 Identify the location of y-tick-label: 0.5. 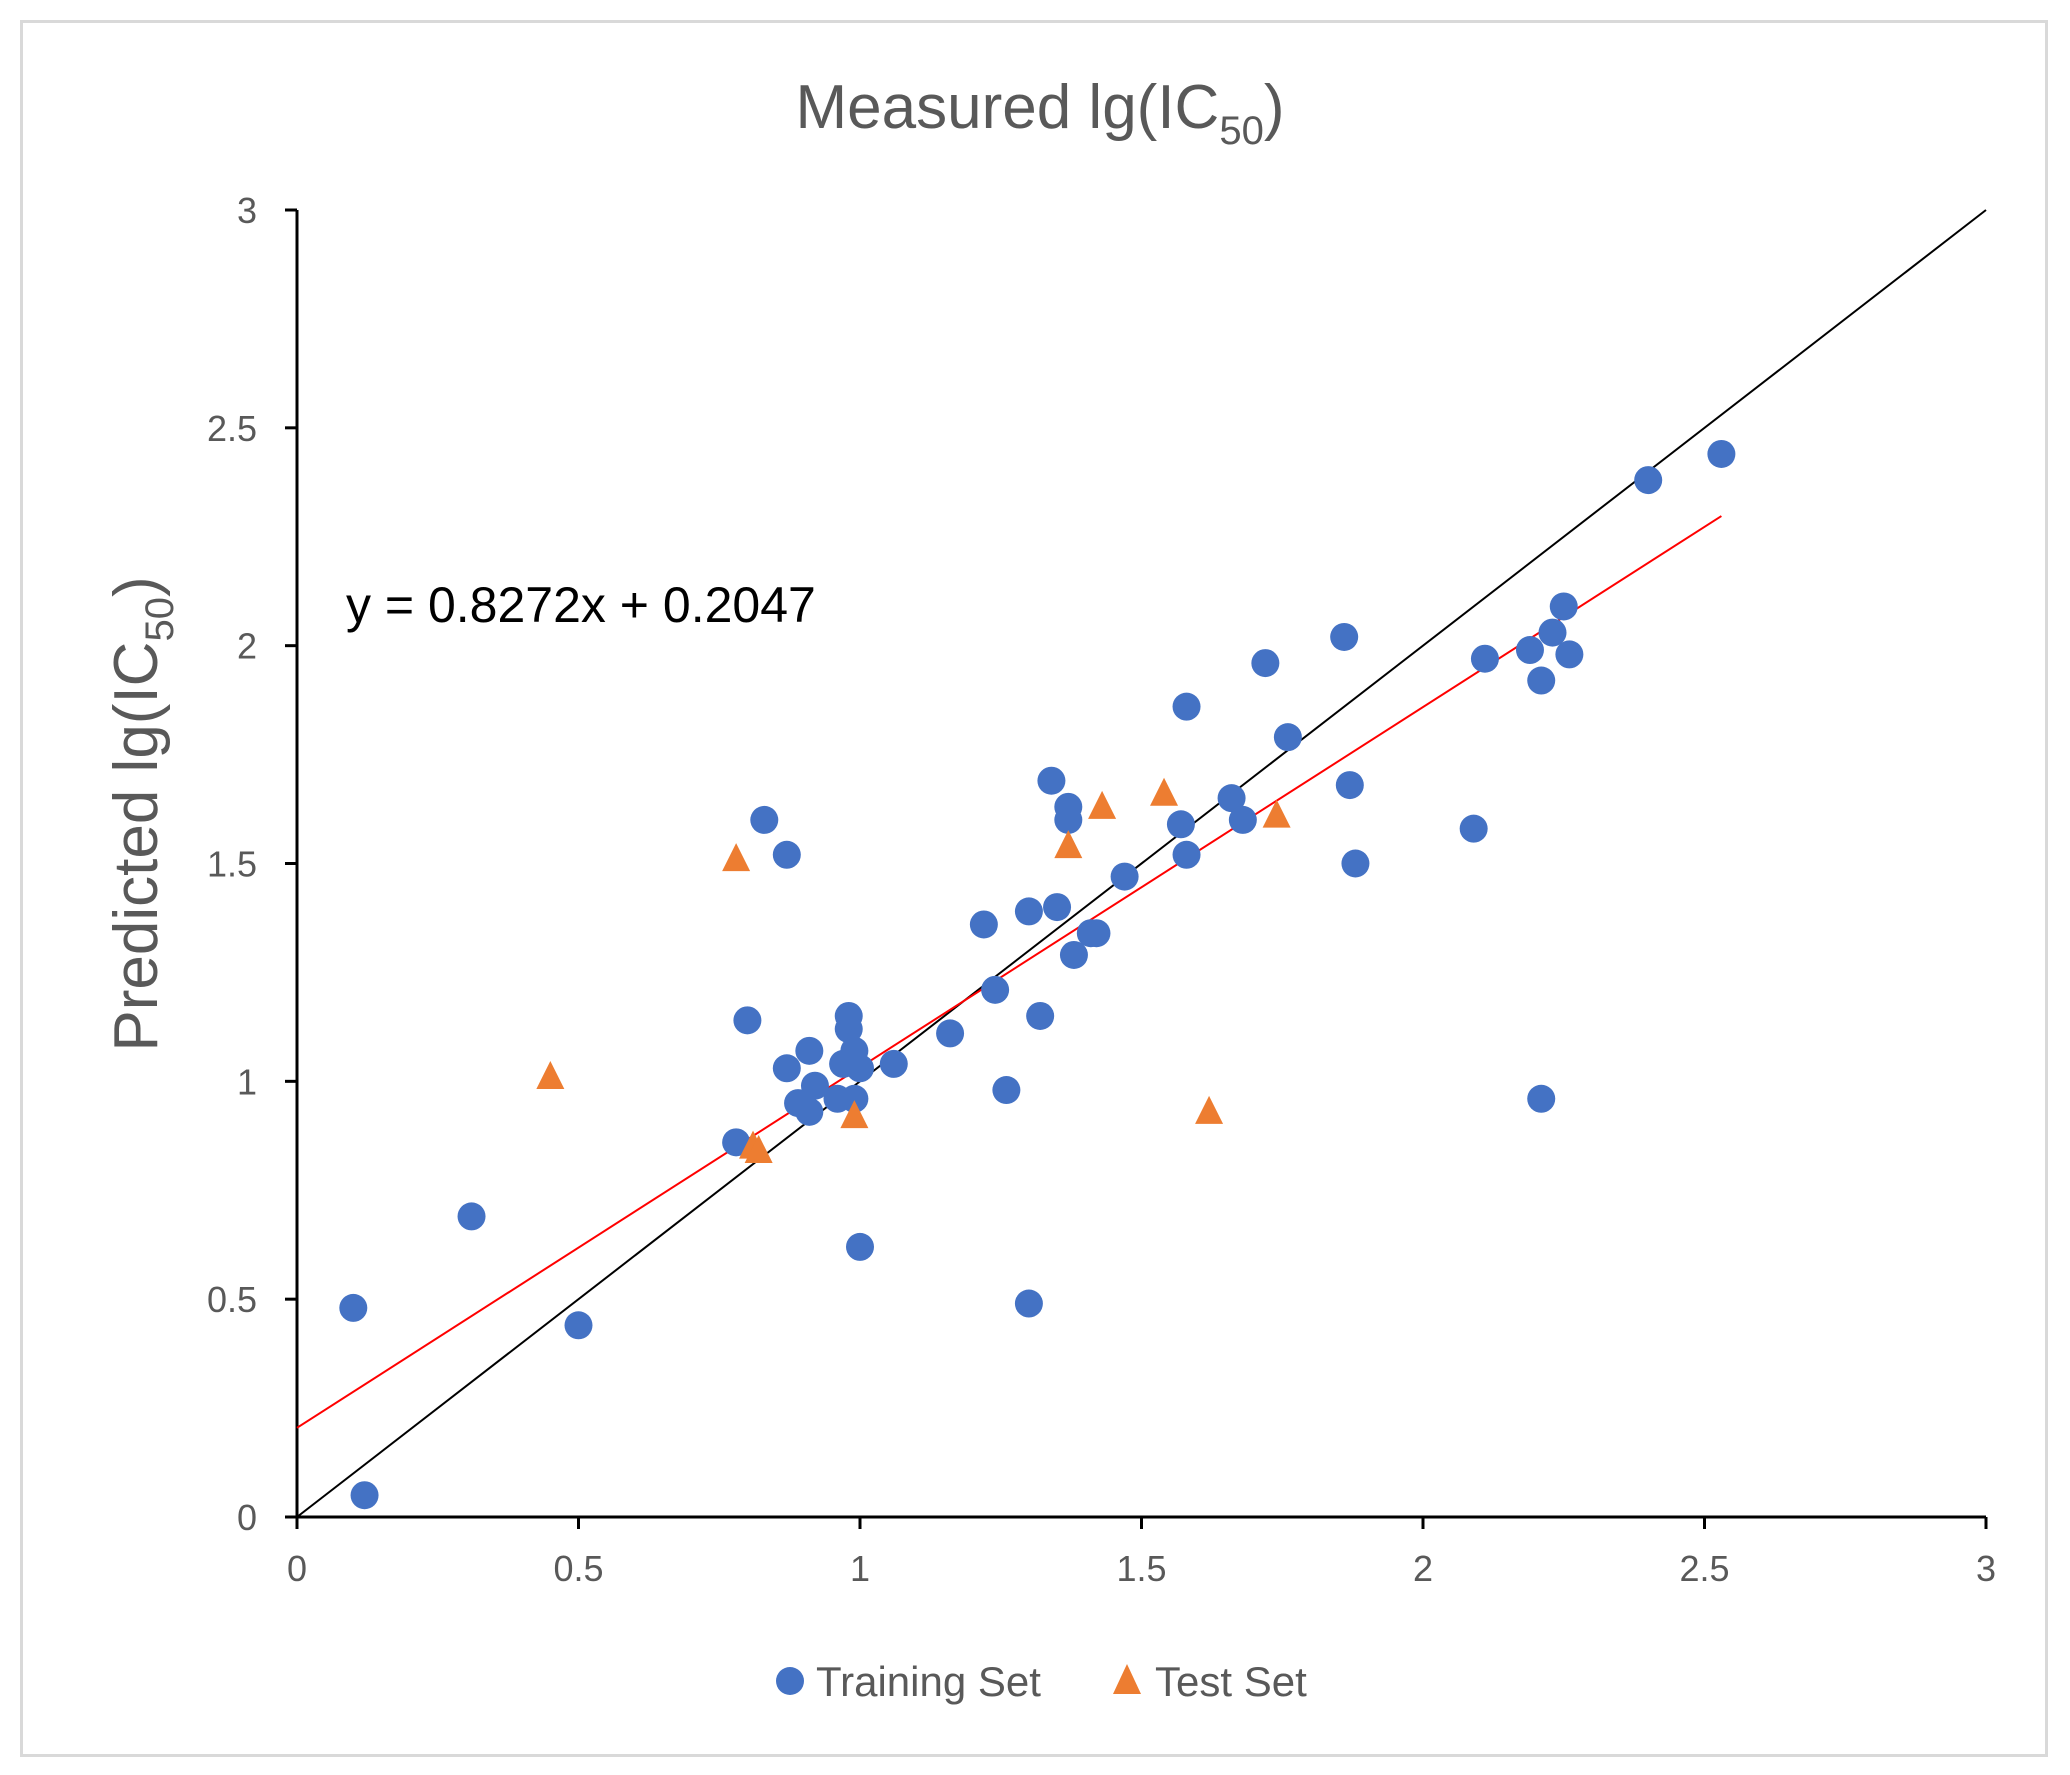
(232, 1299).